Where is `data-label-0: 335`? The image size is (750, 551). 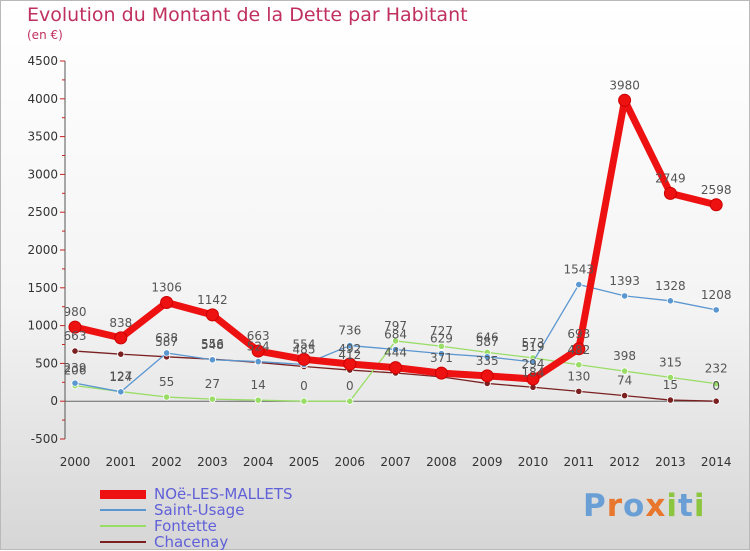 data-label-0: 335 is located at coordinates (487, 361).